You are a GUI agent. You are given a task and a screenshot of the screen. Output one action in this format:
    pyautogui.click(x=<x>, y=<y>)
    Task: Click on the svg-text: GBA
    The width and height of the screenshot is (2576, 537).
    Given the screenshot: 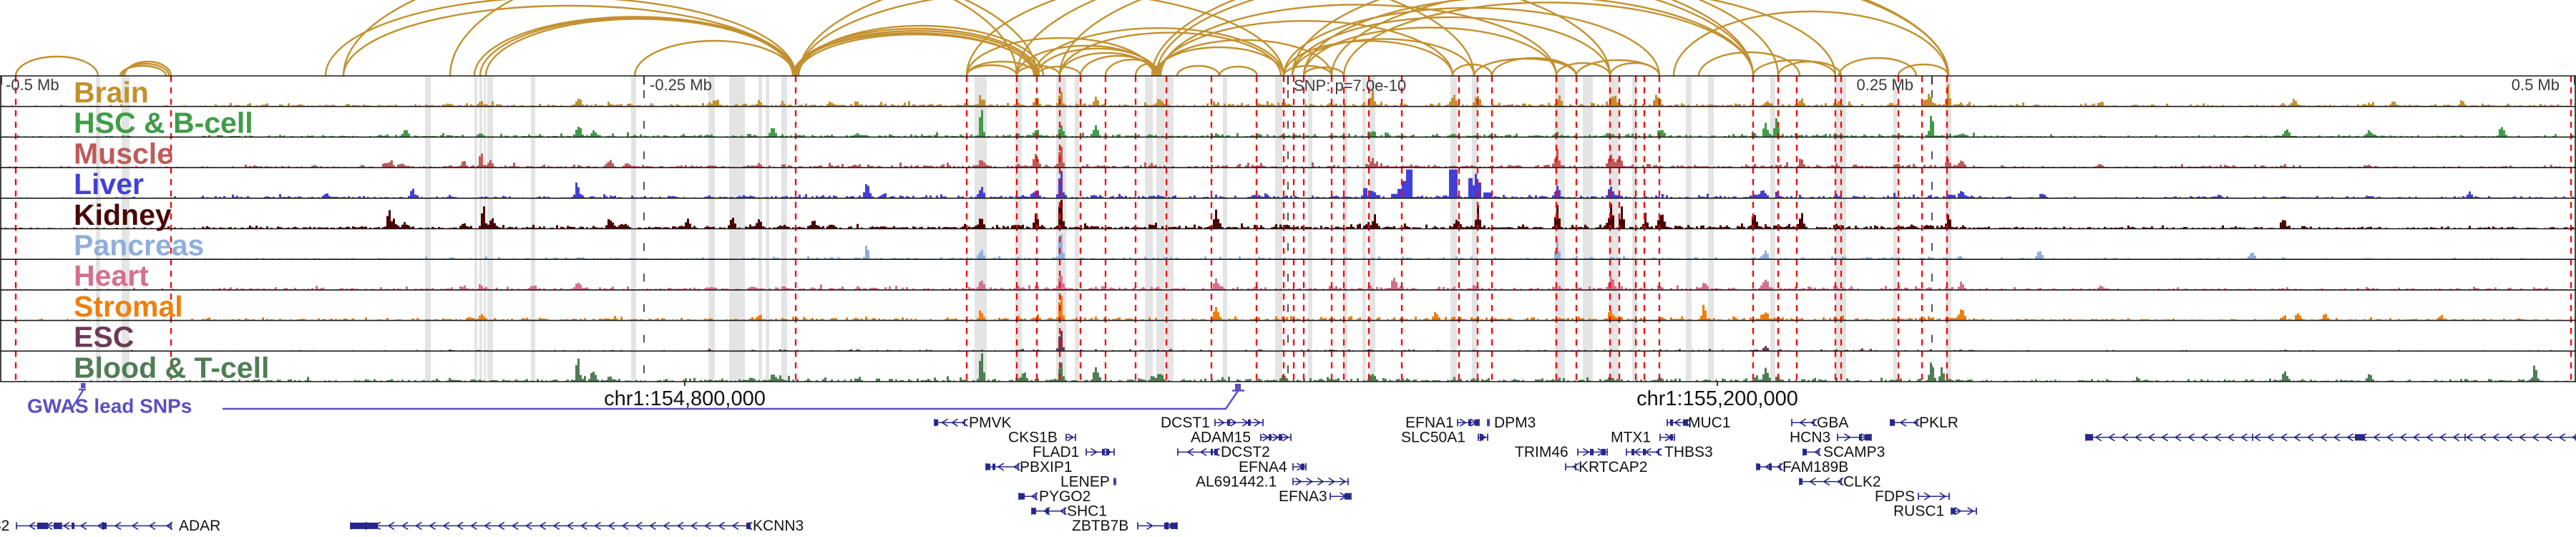 What is the action you would take?
    pyautogui.click(x=1832, y=423)
    